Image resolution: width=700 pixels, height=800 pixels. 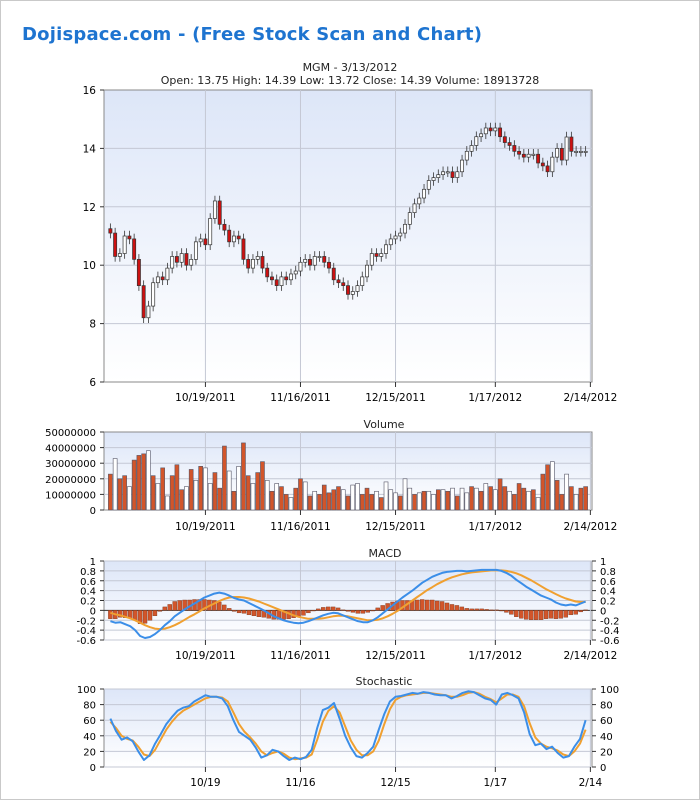 I want to click on y-tick-label: 40000000, so click(x=70, y=449).